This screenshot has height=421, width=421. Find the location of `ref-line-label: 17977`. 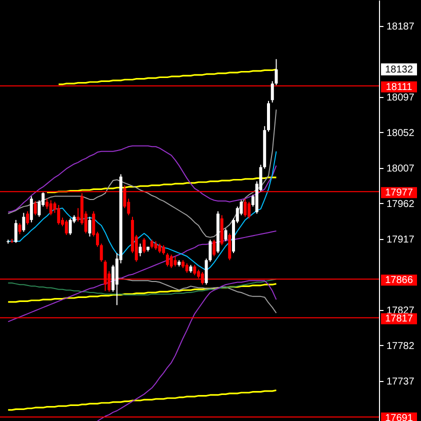

ref-line-label: 17977 is located at coordinates (399, 193).